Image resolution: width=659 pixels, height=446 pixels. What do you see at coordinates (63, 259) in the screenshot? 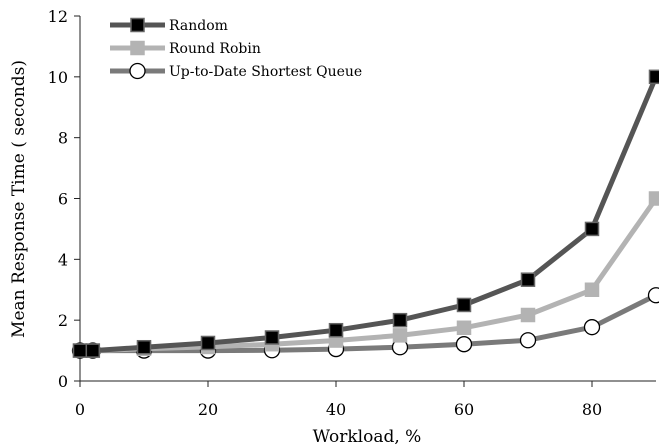
I see `y-tick-label: 4` at bounding box center [63, 259].